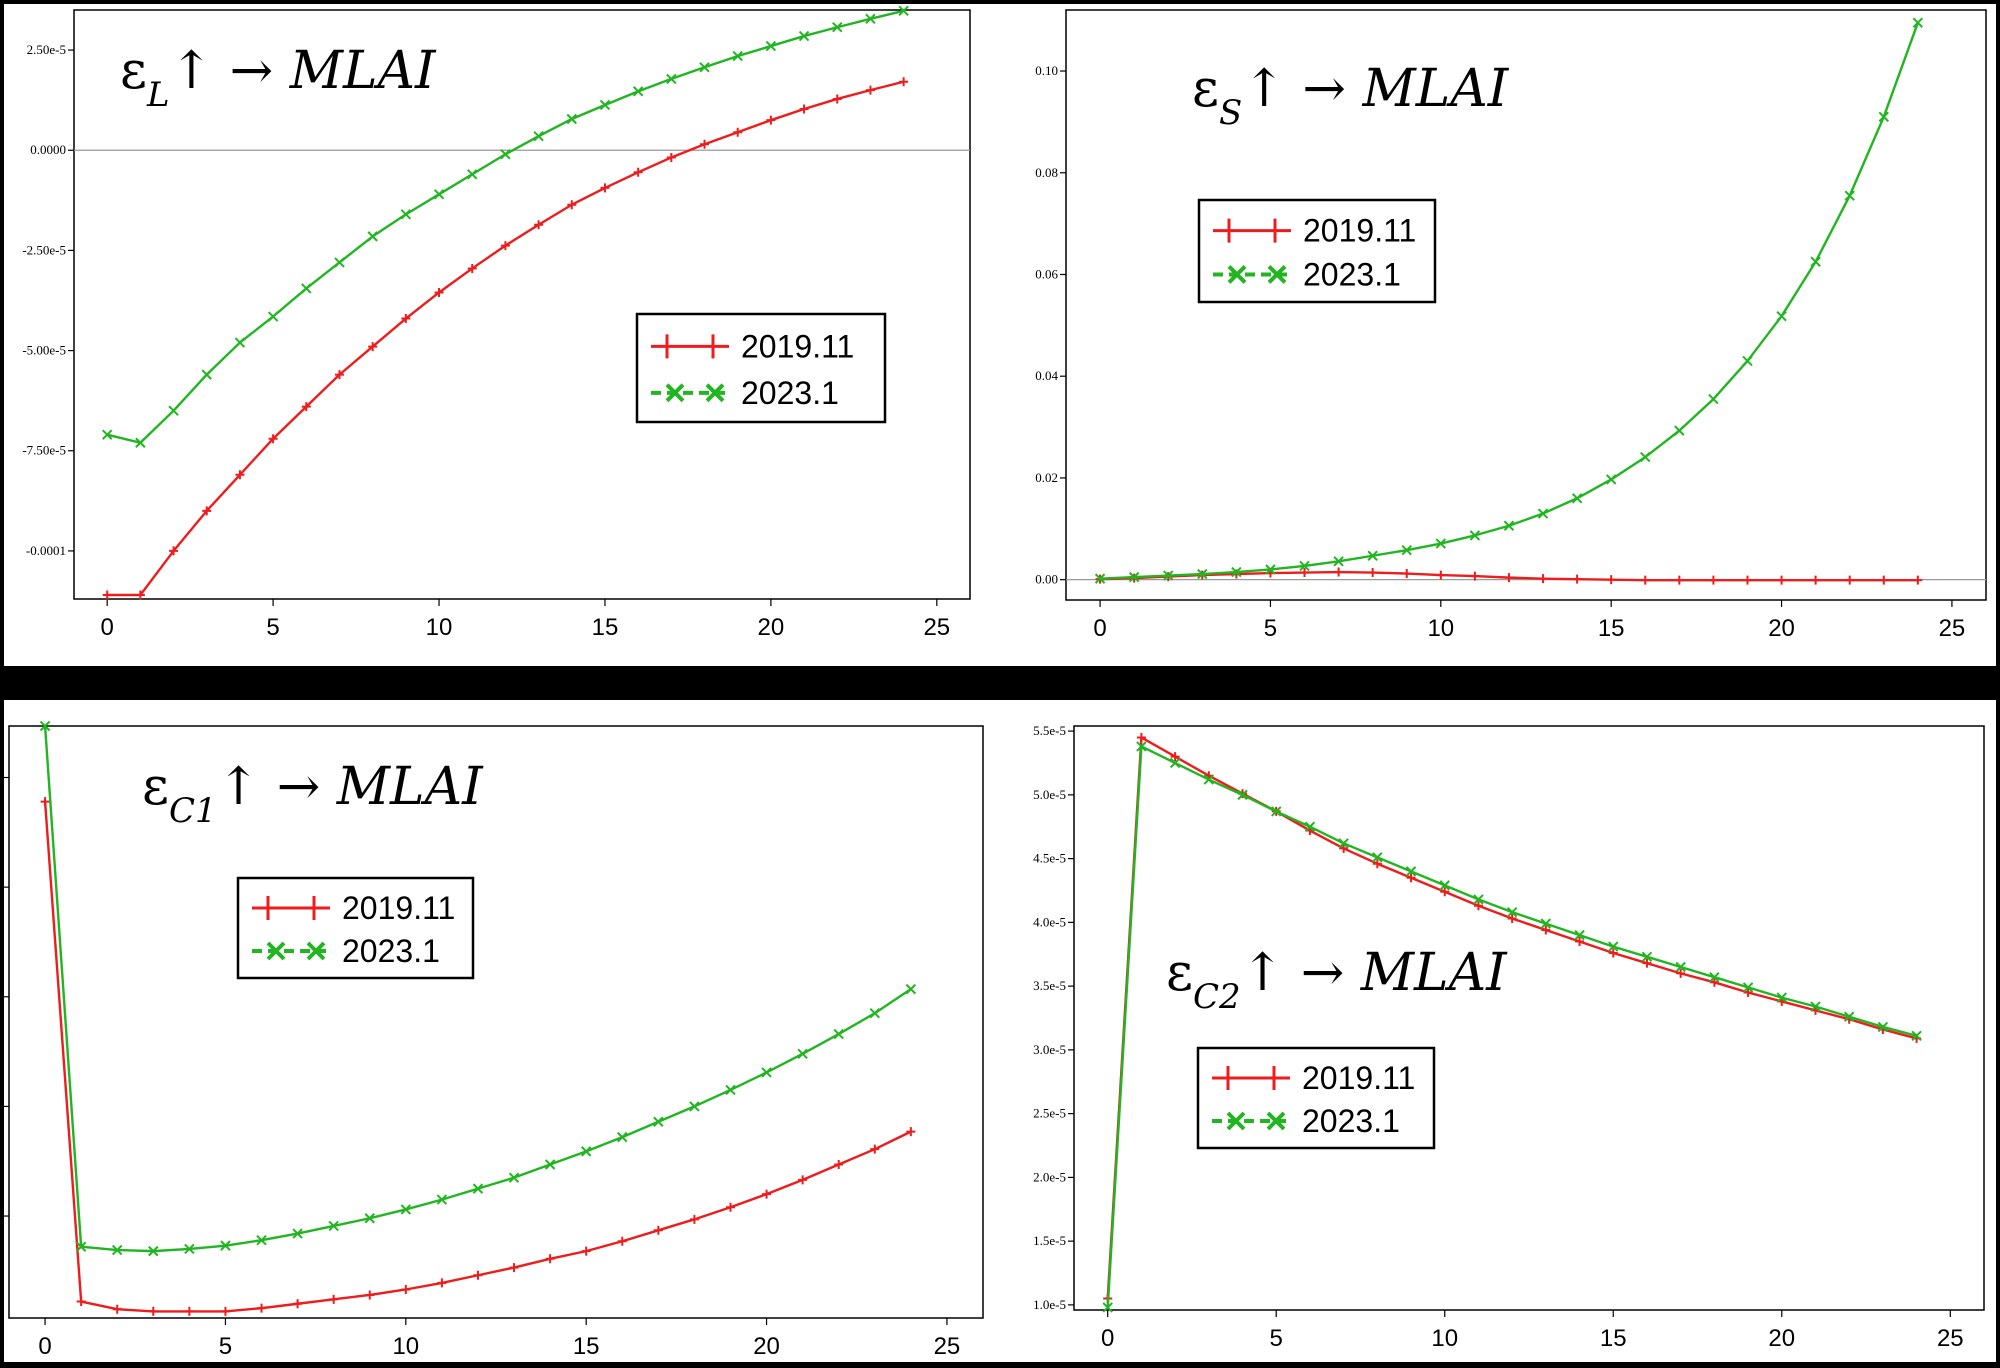 The height and width of the screenshot is (1368, 2000). Describe the element at coordinates (1046, 273) in the screenshot. I see `y-tick-label: 0.06` at that location.